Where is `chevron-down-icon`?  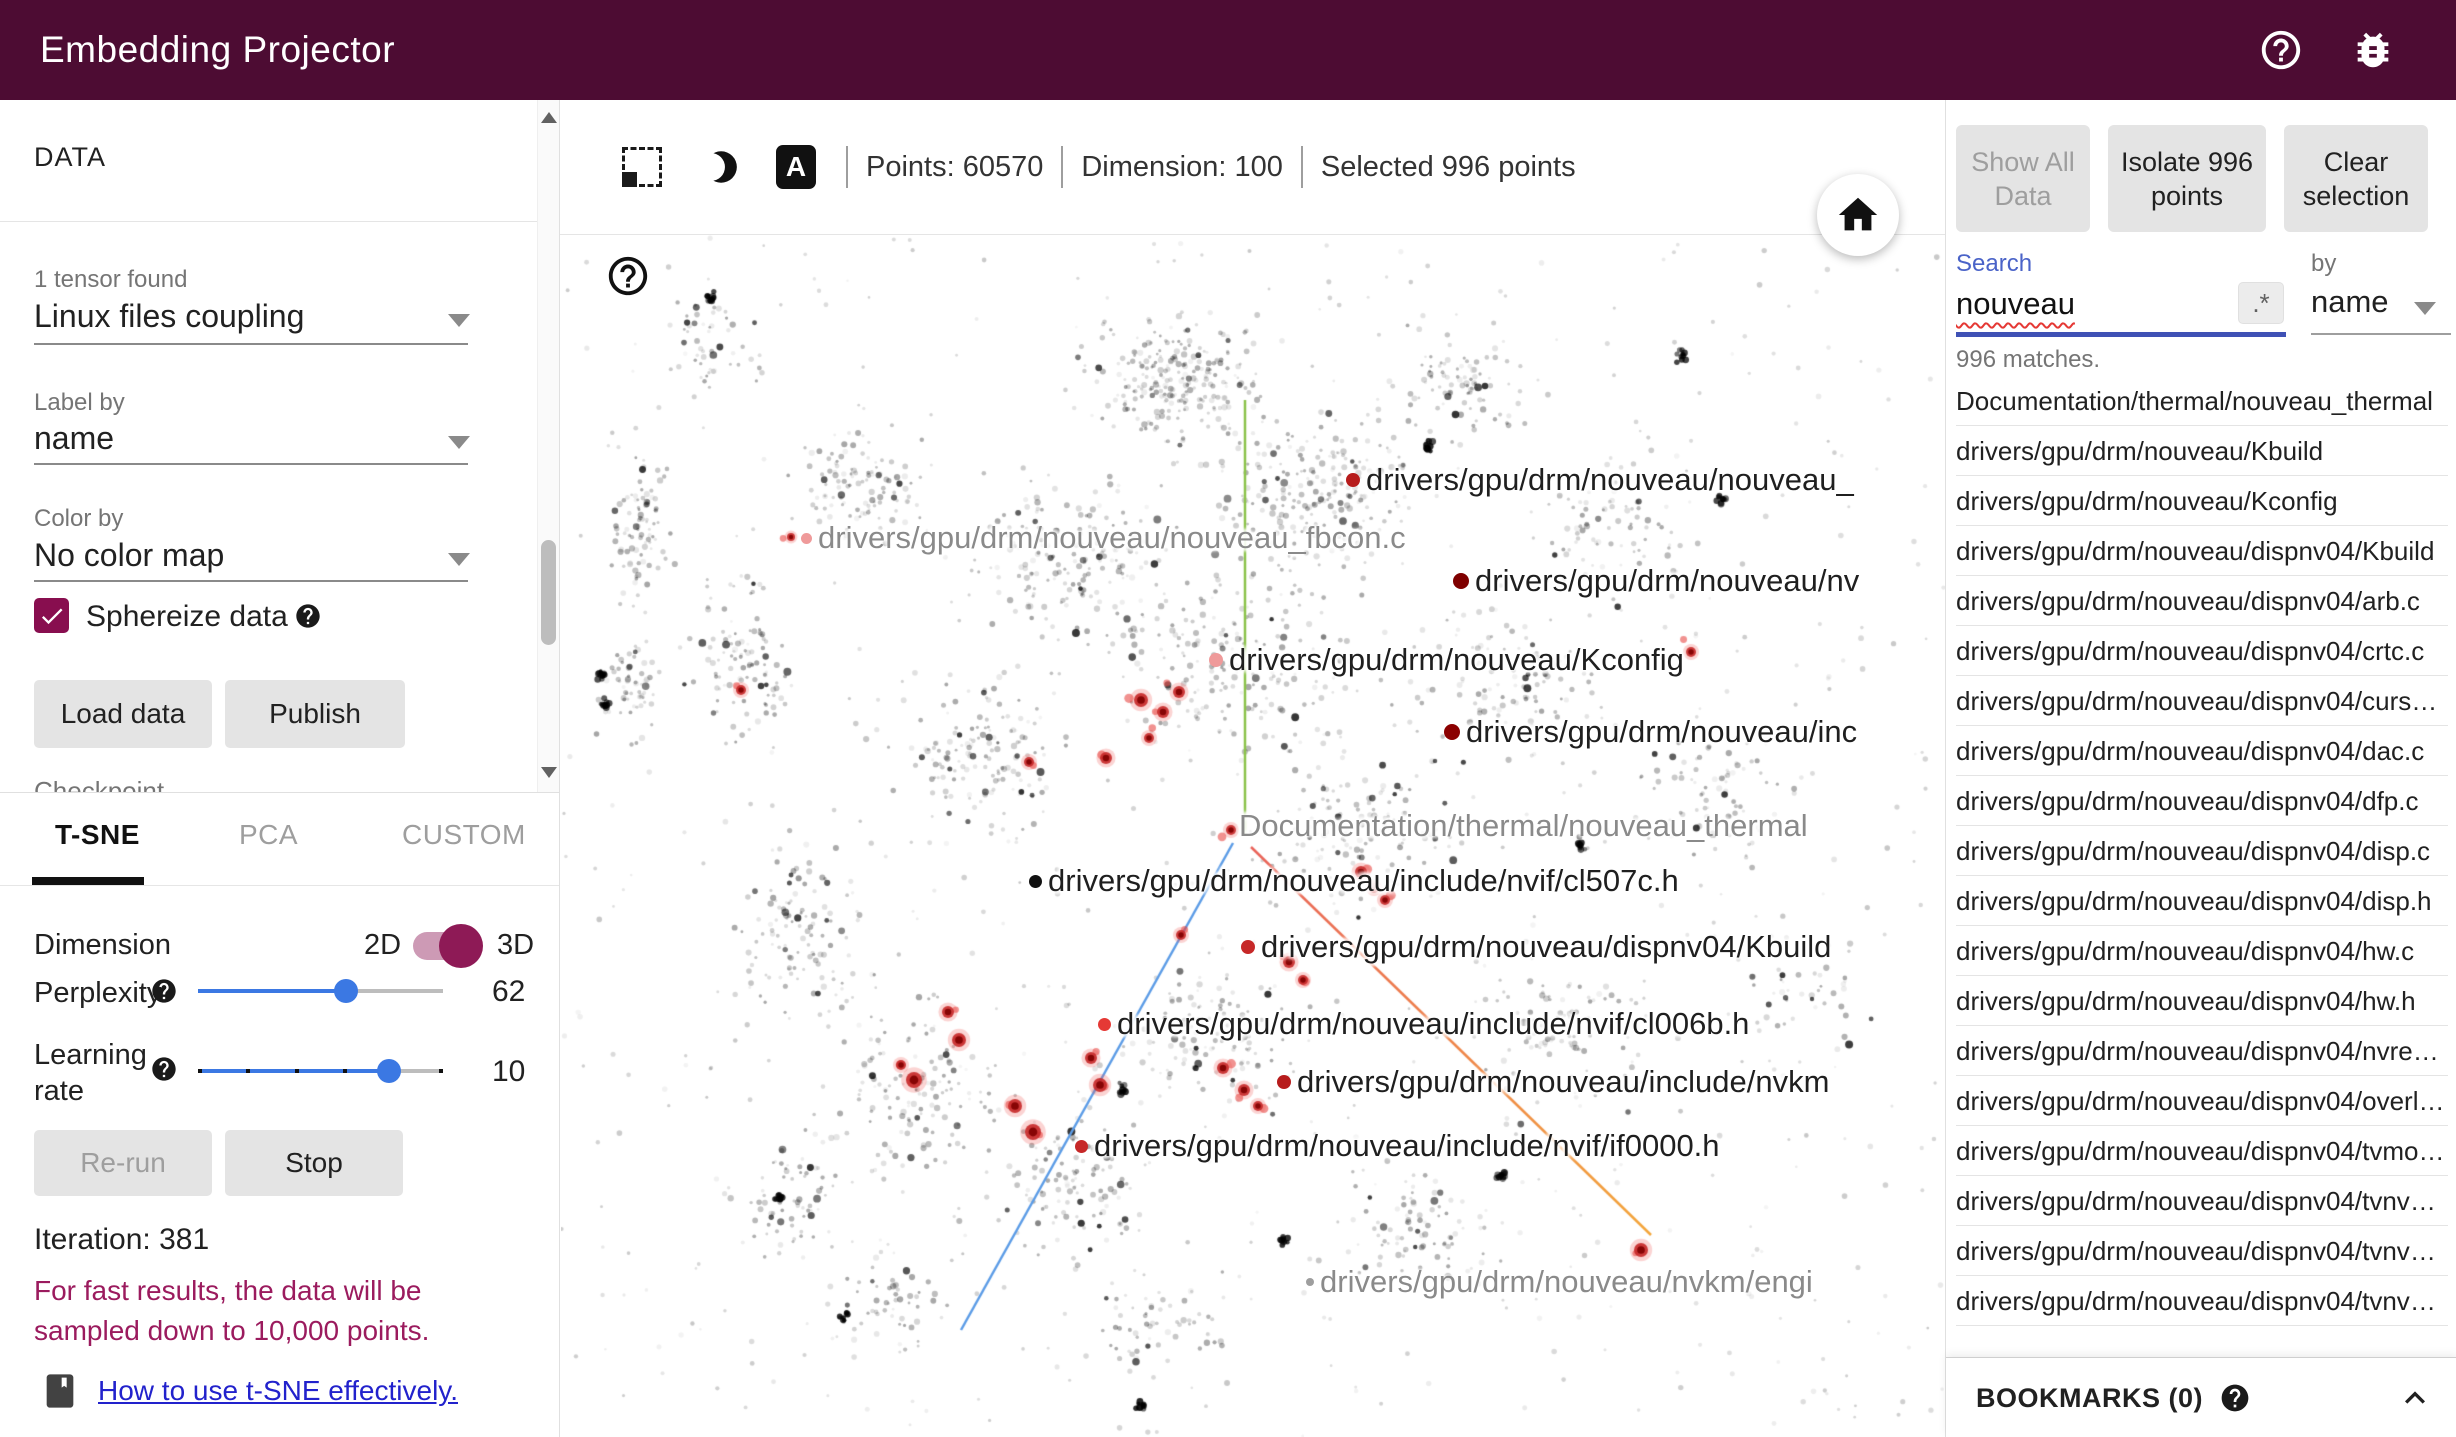
chevron-down-icon is located at coordinates (2425, 308).